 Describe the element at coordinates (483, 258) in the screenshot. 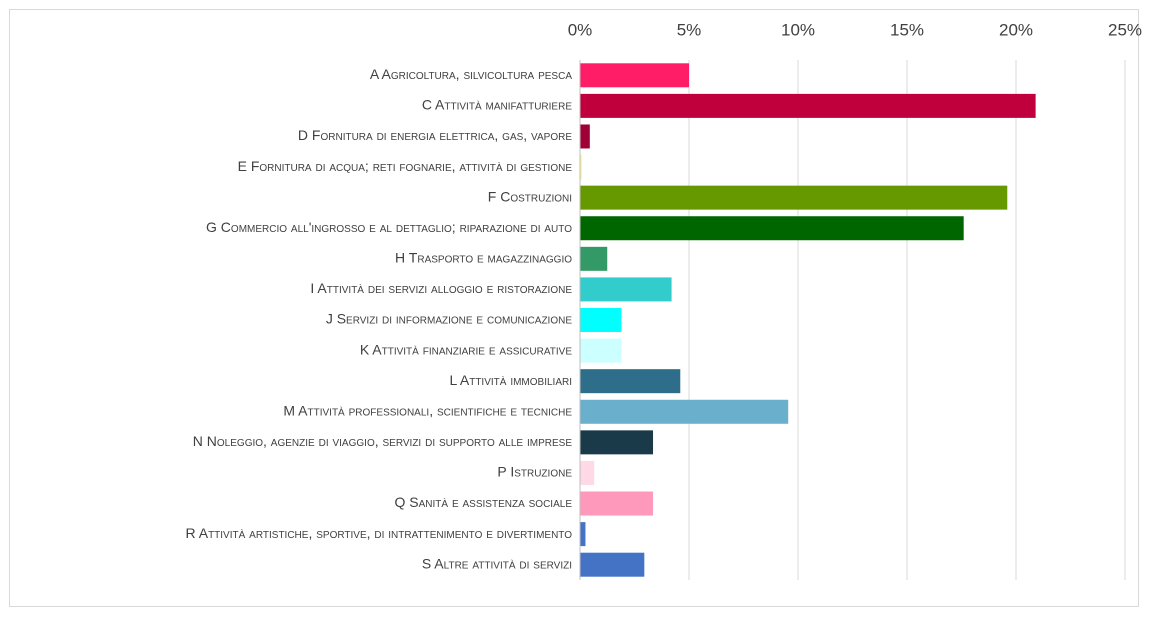

I see `y-tick-label: H Trasporto e magazzinaggio` at that location.